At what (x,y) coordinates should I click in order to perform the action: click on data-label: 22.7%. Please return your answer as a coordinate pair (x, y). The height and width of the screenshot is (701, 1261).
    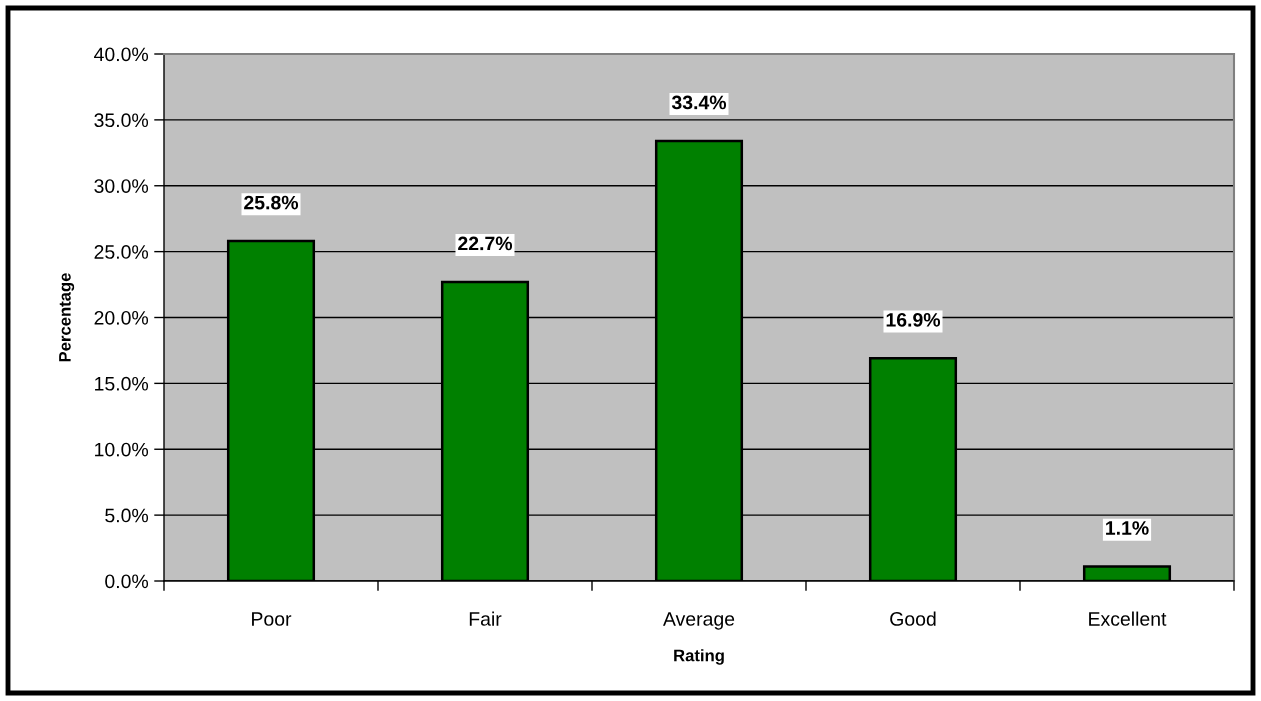
    Looking at the image, I should click on (485, 243).